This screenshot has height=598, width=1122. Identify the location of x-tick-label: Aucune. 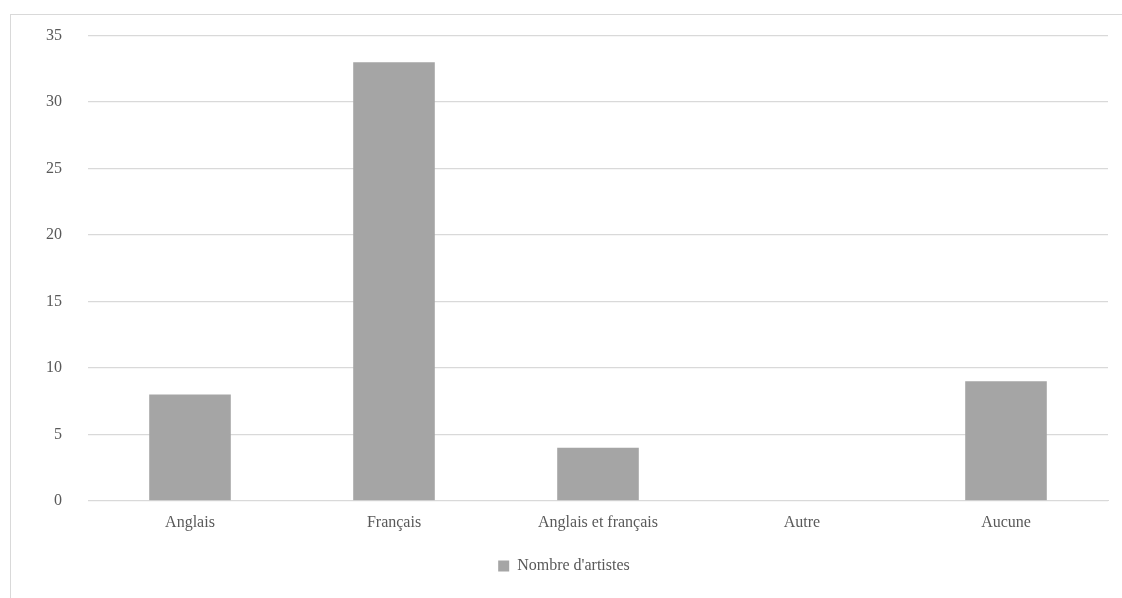
(1006, 521).